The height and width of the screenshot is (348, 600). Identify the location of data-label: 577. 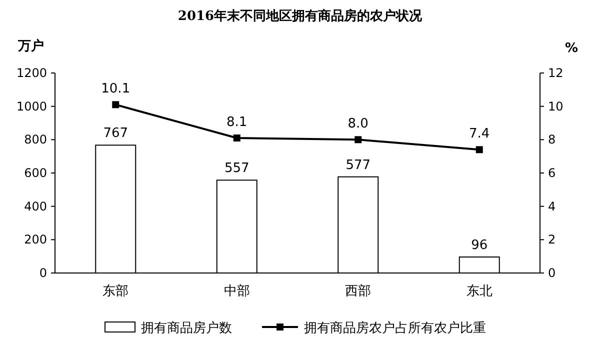
(358, 165).